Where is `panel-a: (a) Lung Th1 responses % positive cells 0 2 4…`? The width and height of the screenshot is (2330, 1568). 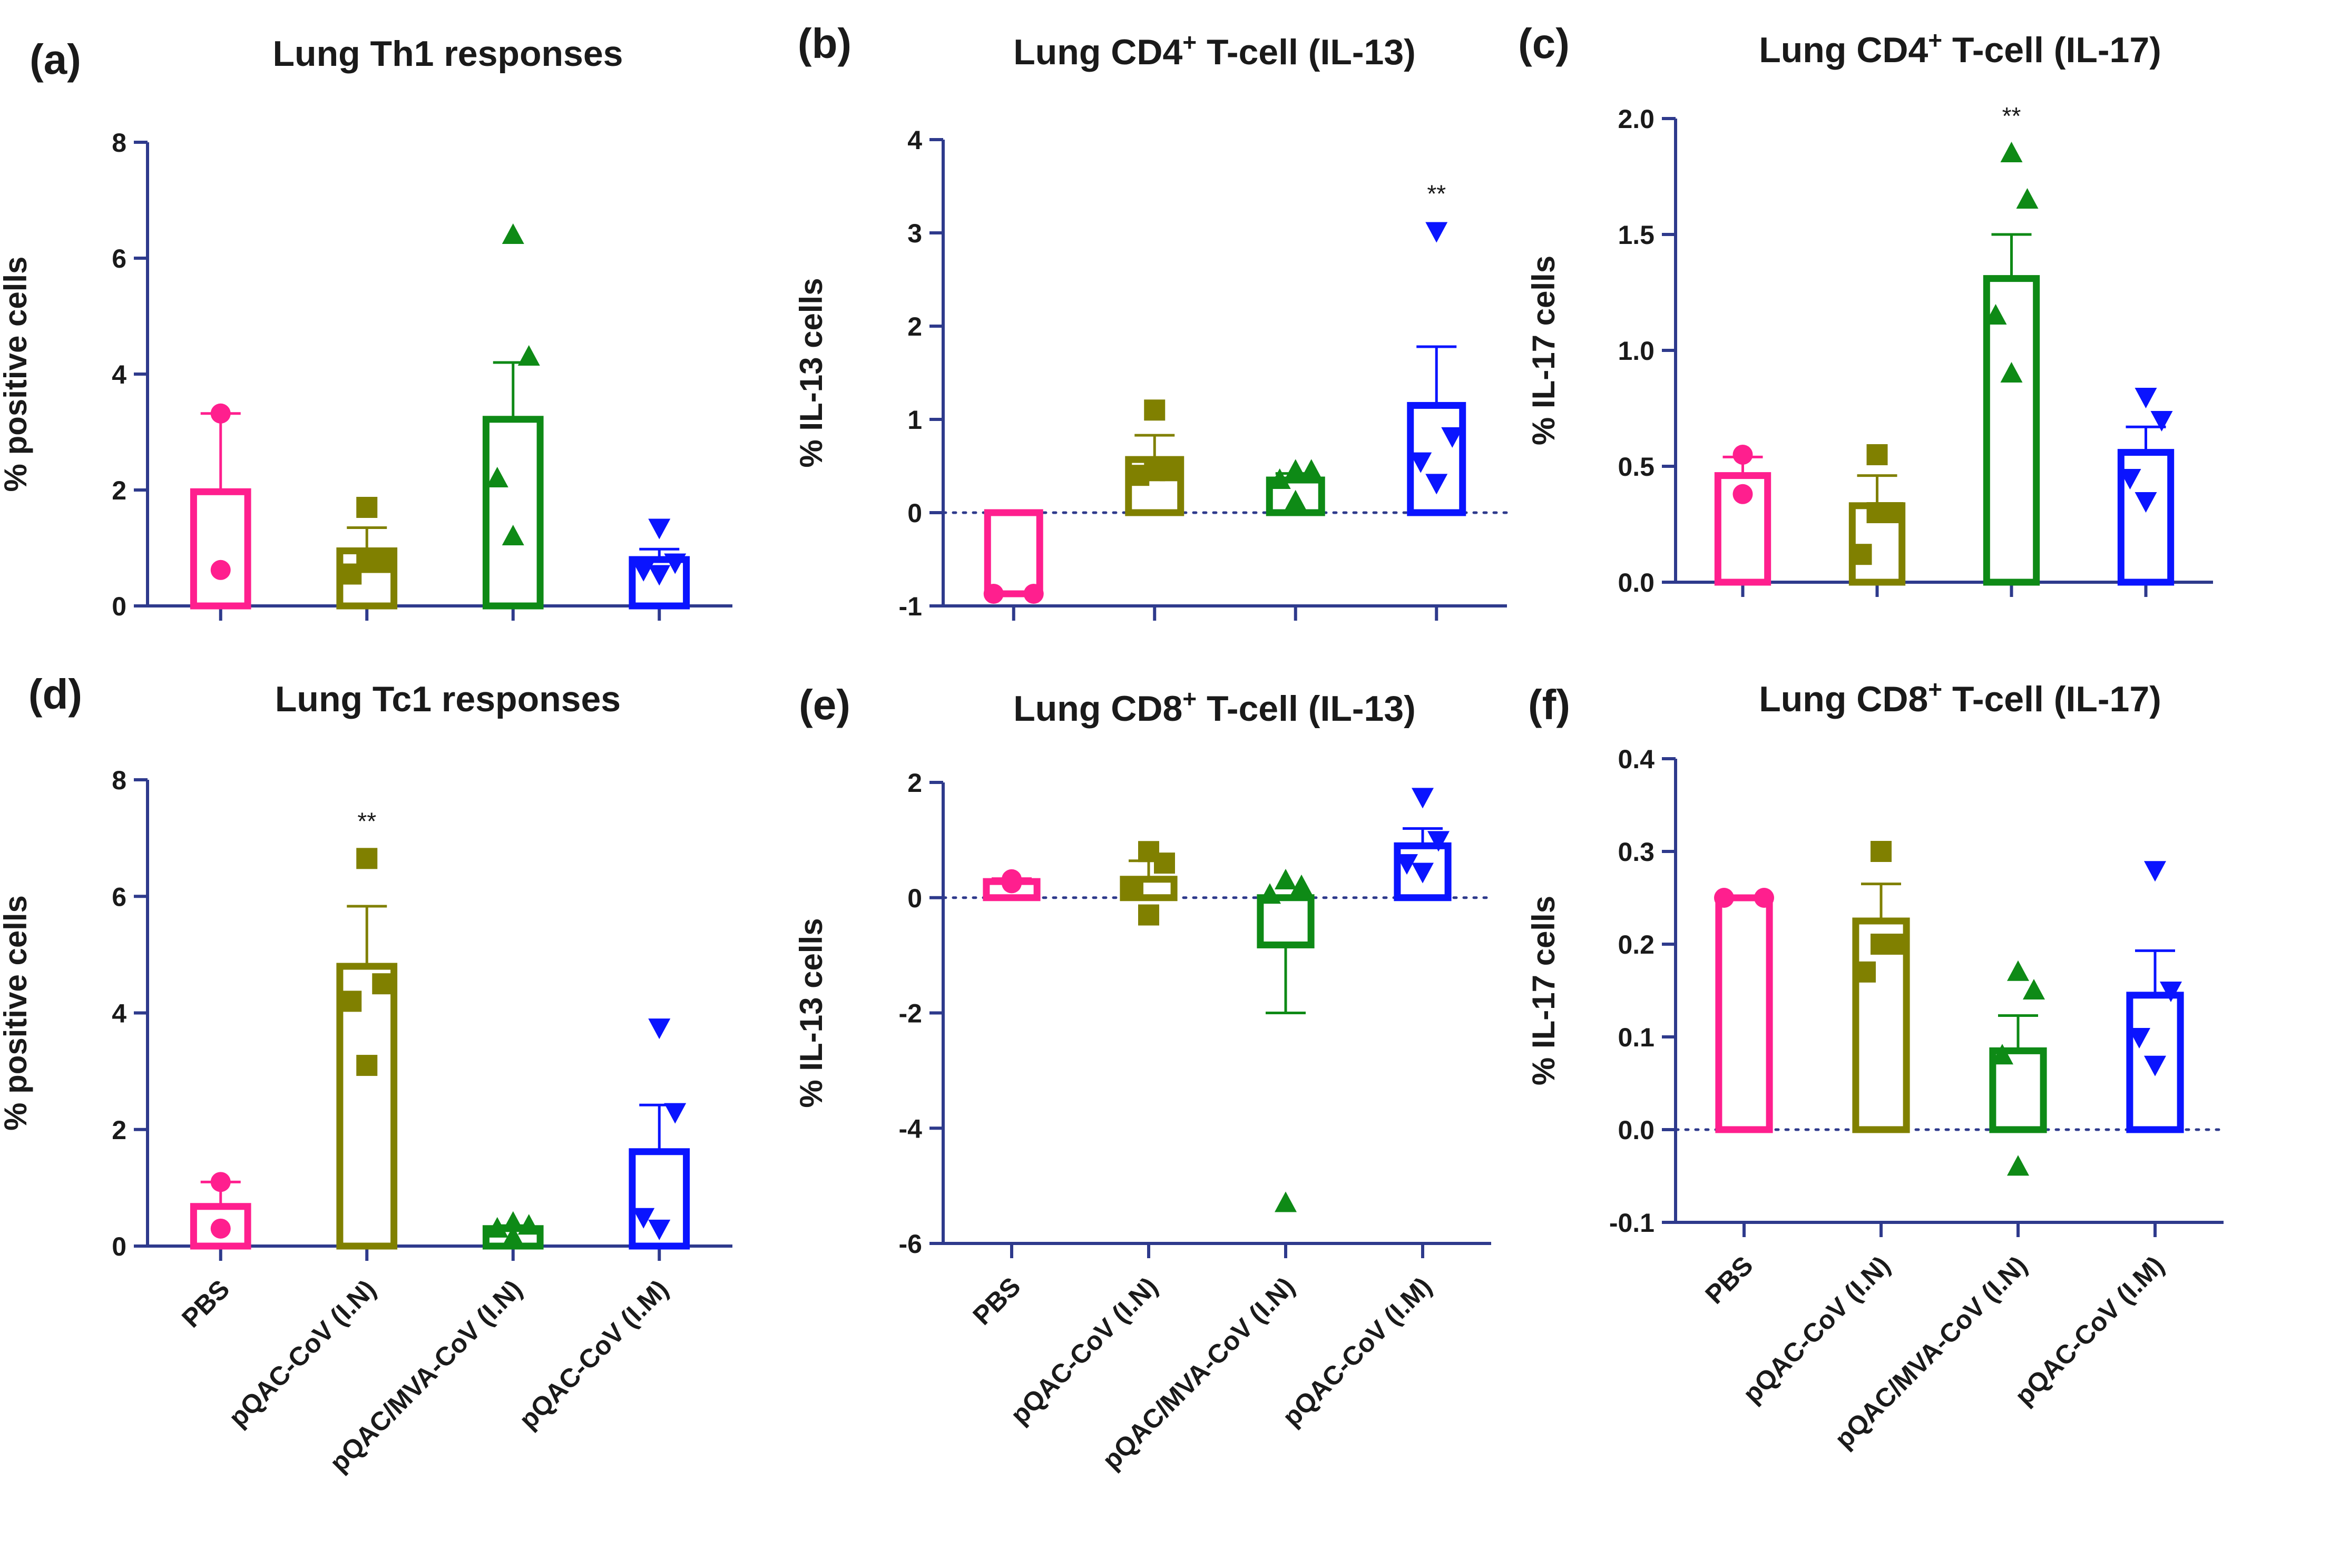 panel-a: (a) Lung Th1 responses % positive cells 0 2 4… is located at coordinates (366, 327).